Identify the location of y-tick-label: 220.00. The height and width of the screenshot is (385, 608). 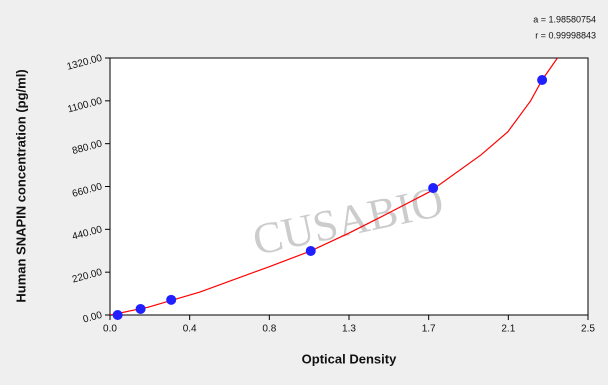
(87, 276).